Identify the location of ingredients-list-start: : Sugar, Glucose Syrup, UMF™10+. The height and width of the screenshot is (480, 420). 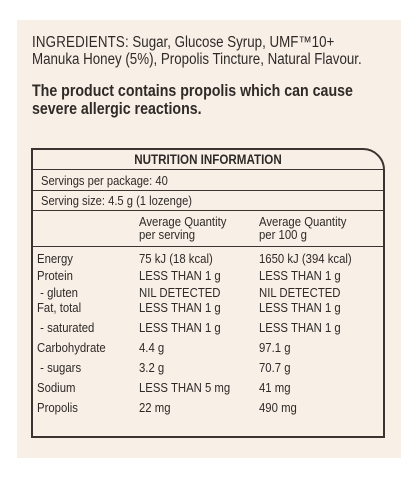
(230, 42).